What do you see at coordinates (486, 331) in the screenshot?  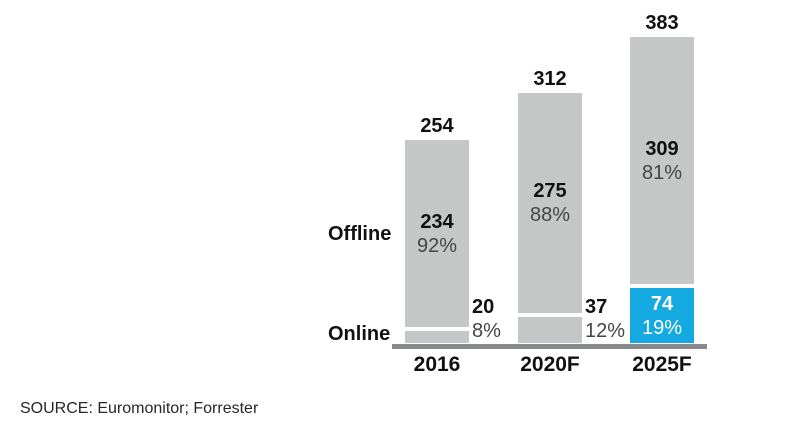 I see `online-percent-2016: 8%` at bounding box center [486, 331].